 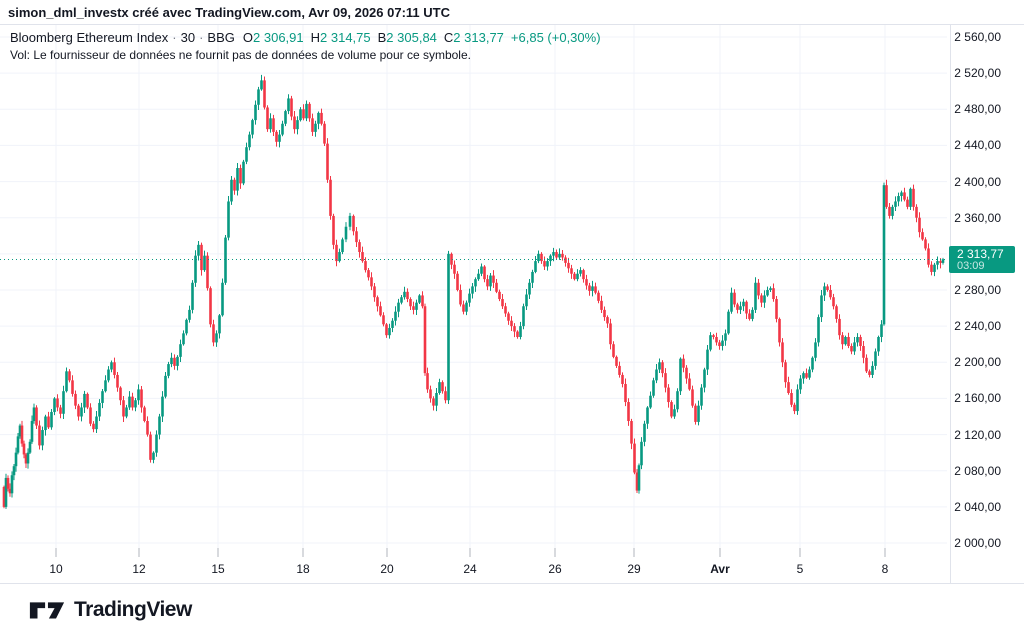 What do you see at coordinates (345, 37) in the screenshot?
I see `ohlc-high-value: 2 314,75` at bounding box center [345, 37].